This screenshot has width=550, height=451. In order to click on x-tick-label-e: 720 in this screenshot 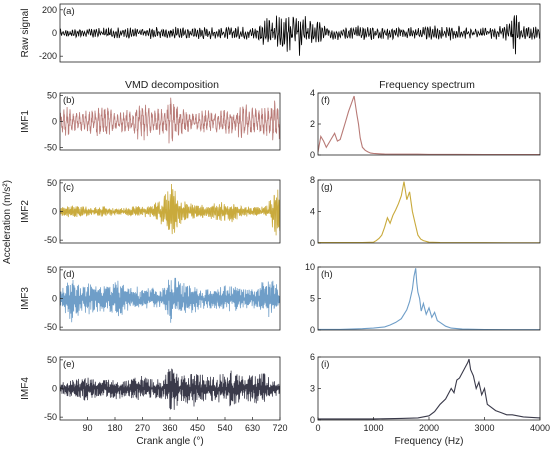, I will do `click(279, 428)`.